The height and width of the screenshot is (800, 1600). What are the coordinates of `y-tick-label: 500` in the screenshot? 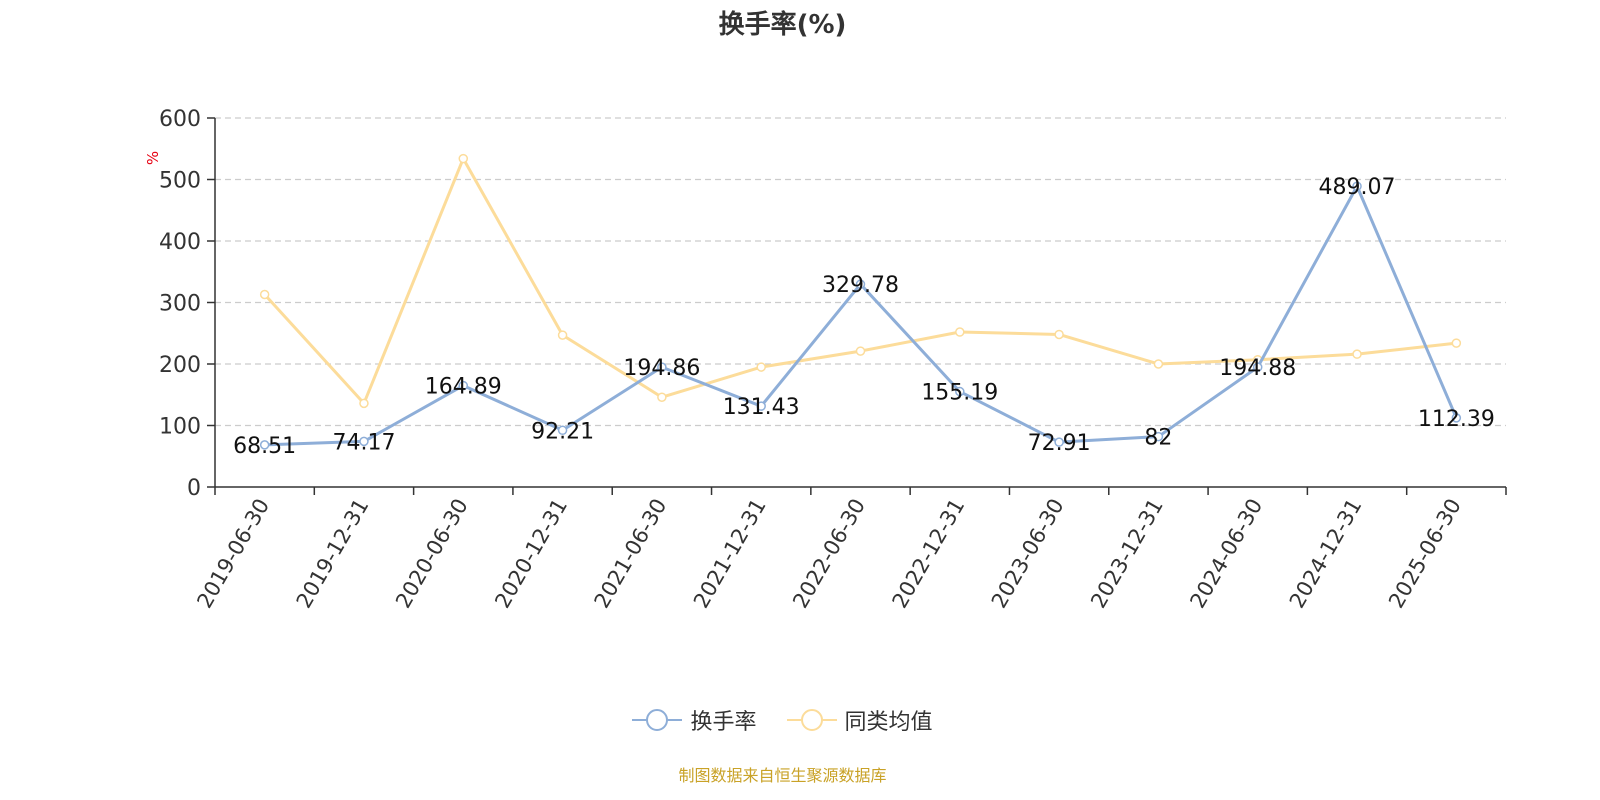 It's located at (180, 181).